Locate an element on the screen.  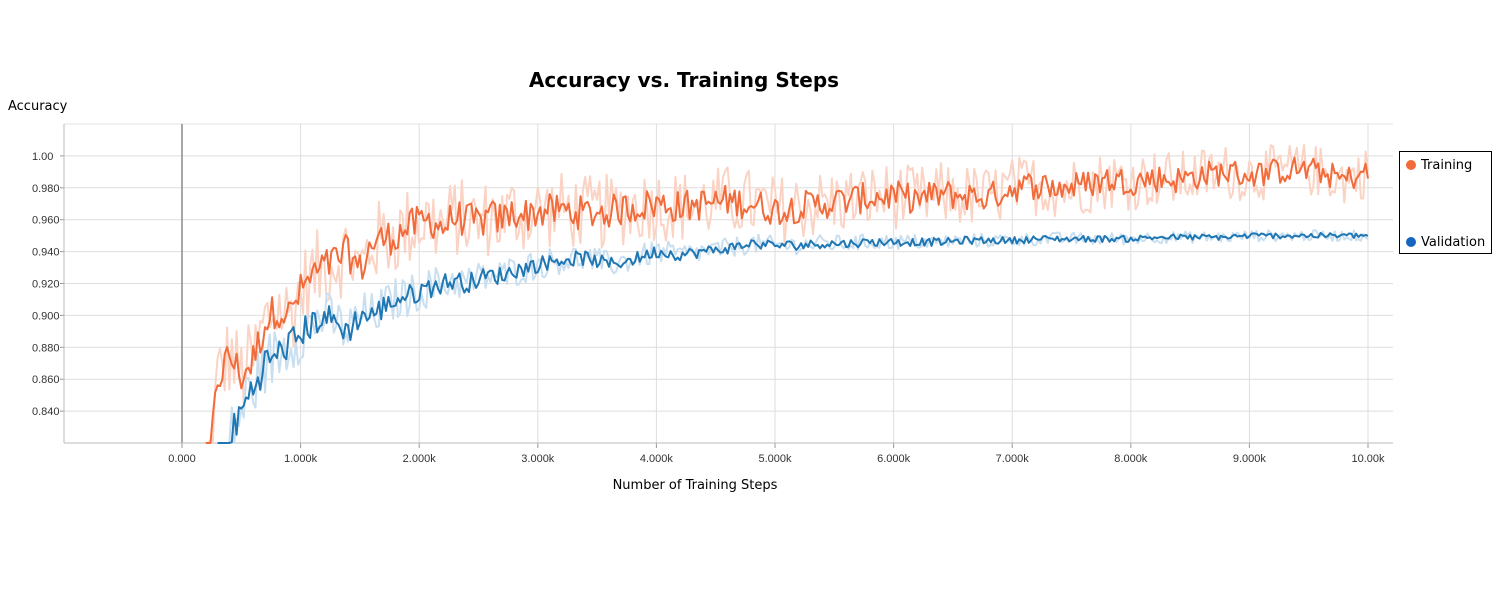
legend-marker-validation is located at coordinates (1411, 242).